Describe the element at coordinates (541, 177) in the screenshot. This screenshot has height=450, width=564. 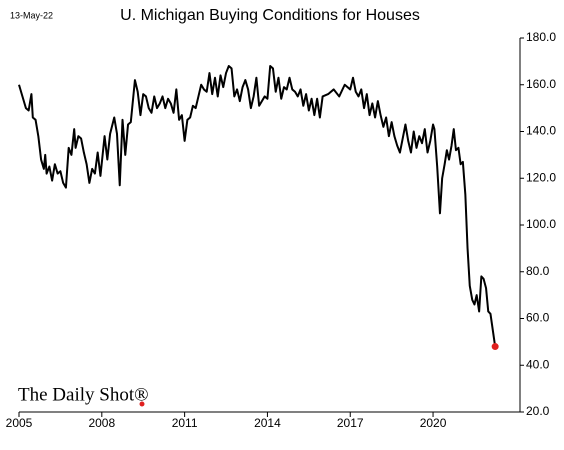
I see `y-tick-label: 120.0` at that location.